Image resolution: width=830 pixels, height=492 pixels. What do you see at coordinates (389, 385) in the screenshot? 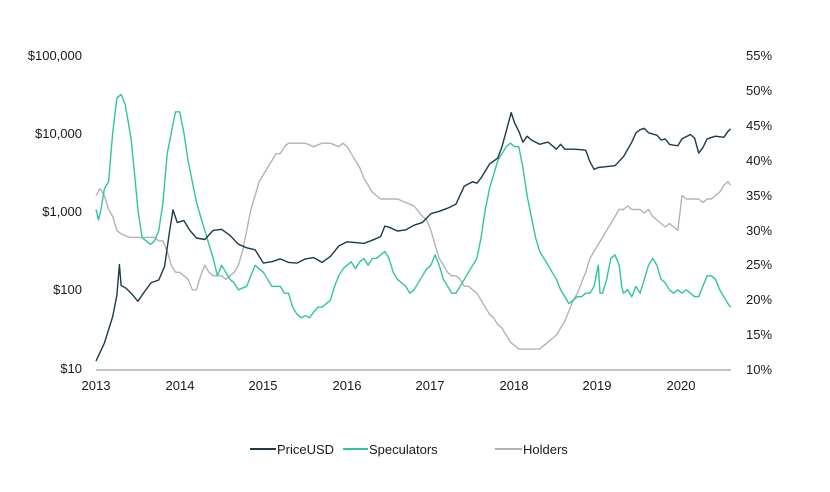
I see `x-axis-ticks: 2013 2014 2015 2016 2017 2018 2019 2020` at bounding box center [389, 385].